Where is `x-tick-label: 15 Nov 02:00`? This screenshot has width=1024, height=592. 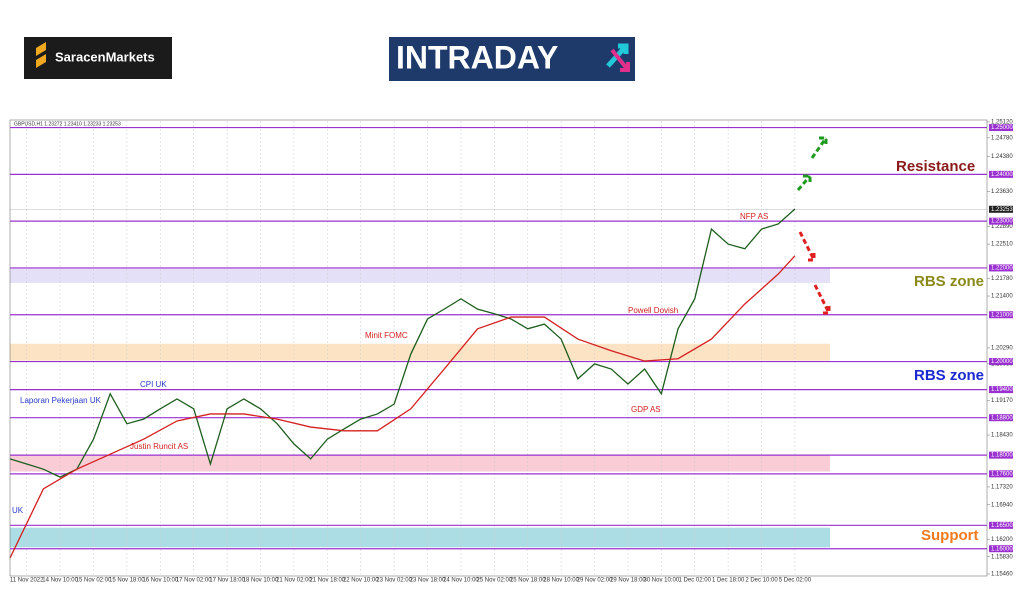 x-tick-label: 15 Nov 02:00 is located at coordinates (94, 581).